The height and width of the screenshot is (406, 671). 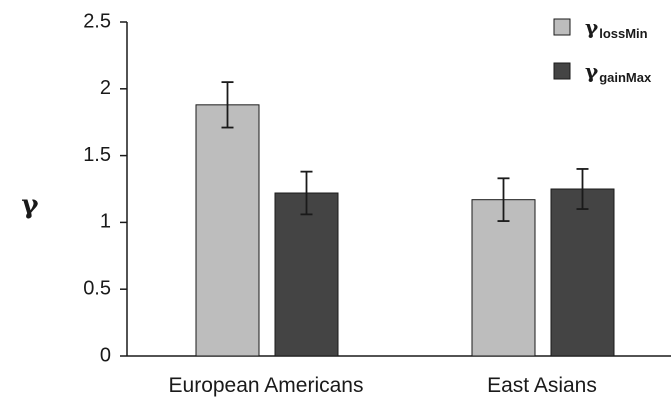 I want to click on y-tick-label: 0, so click(x=105, y=355).